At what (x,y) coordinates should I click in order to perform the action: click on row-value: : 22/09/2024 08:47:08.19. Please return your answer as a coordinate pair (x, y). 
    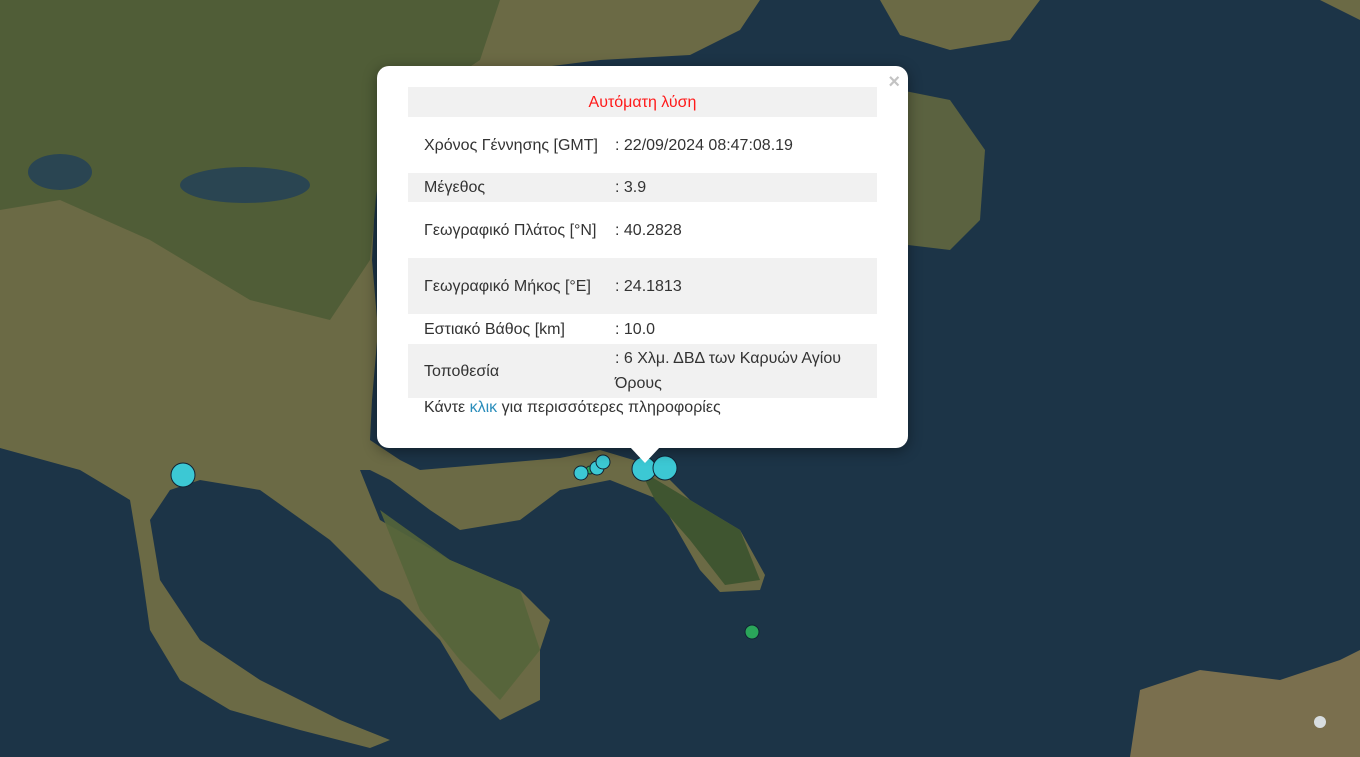
    Looking at the image, I should click on (704, 145).